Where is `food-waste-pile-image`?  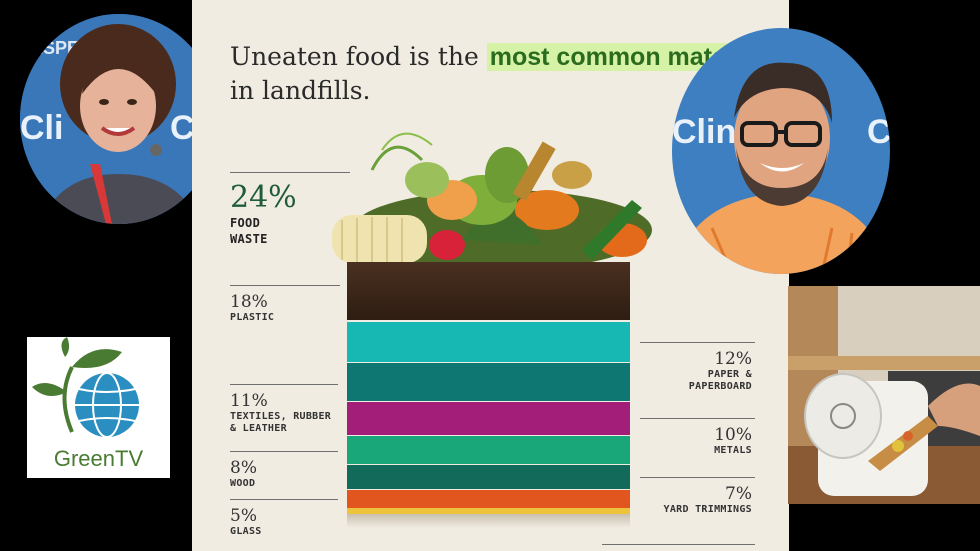 food-waste-pile-image is located at coordinates (492, 201).